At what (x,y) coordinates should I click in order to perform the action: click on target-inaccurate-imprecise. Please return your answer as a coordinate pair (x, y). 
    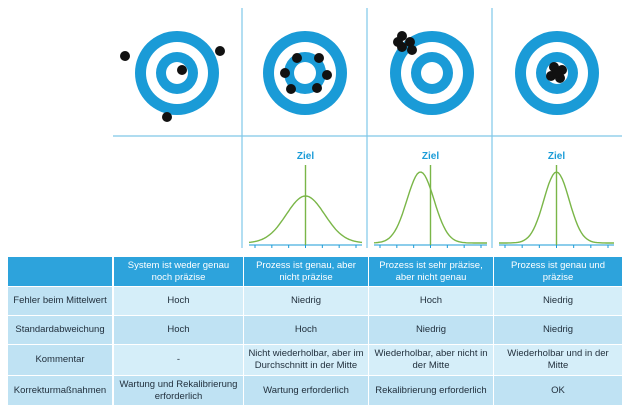
    Looking at the image, I should click on (172, 76).